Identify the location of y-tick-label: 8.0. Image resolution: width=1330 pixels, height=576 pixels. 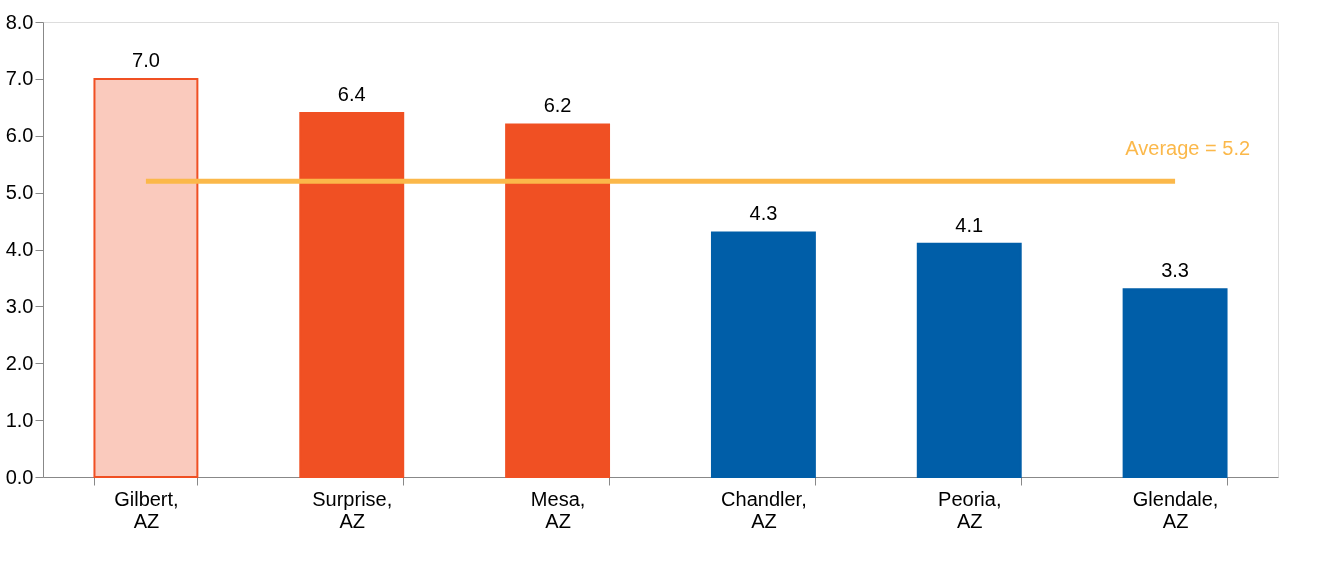
(19, 21).